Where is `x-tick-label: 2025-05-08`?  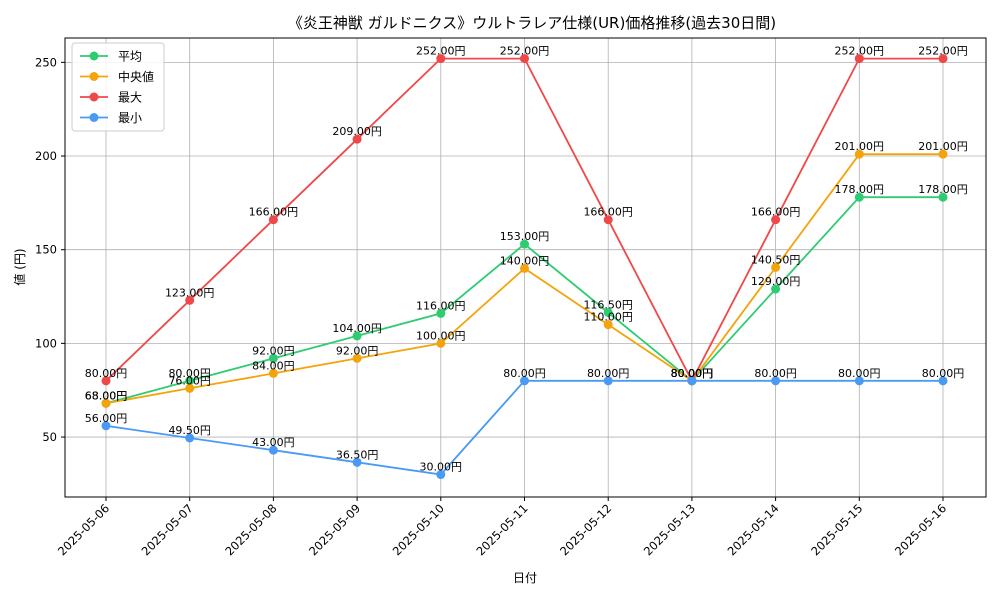 x-tick-label: 2025-05-08 is located at coordinates (250, 529).